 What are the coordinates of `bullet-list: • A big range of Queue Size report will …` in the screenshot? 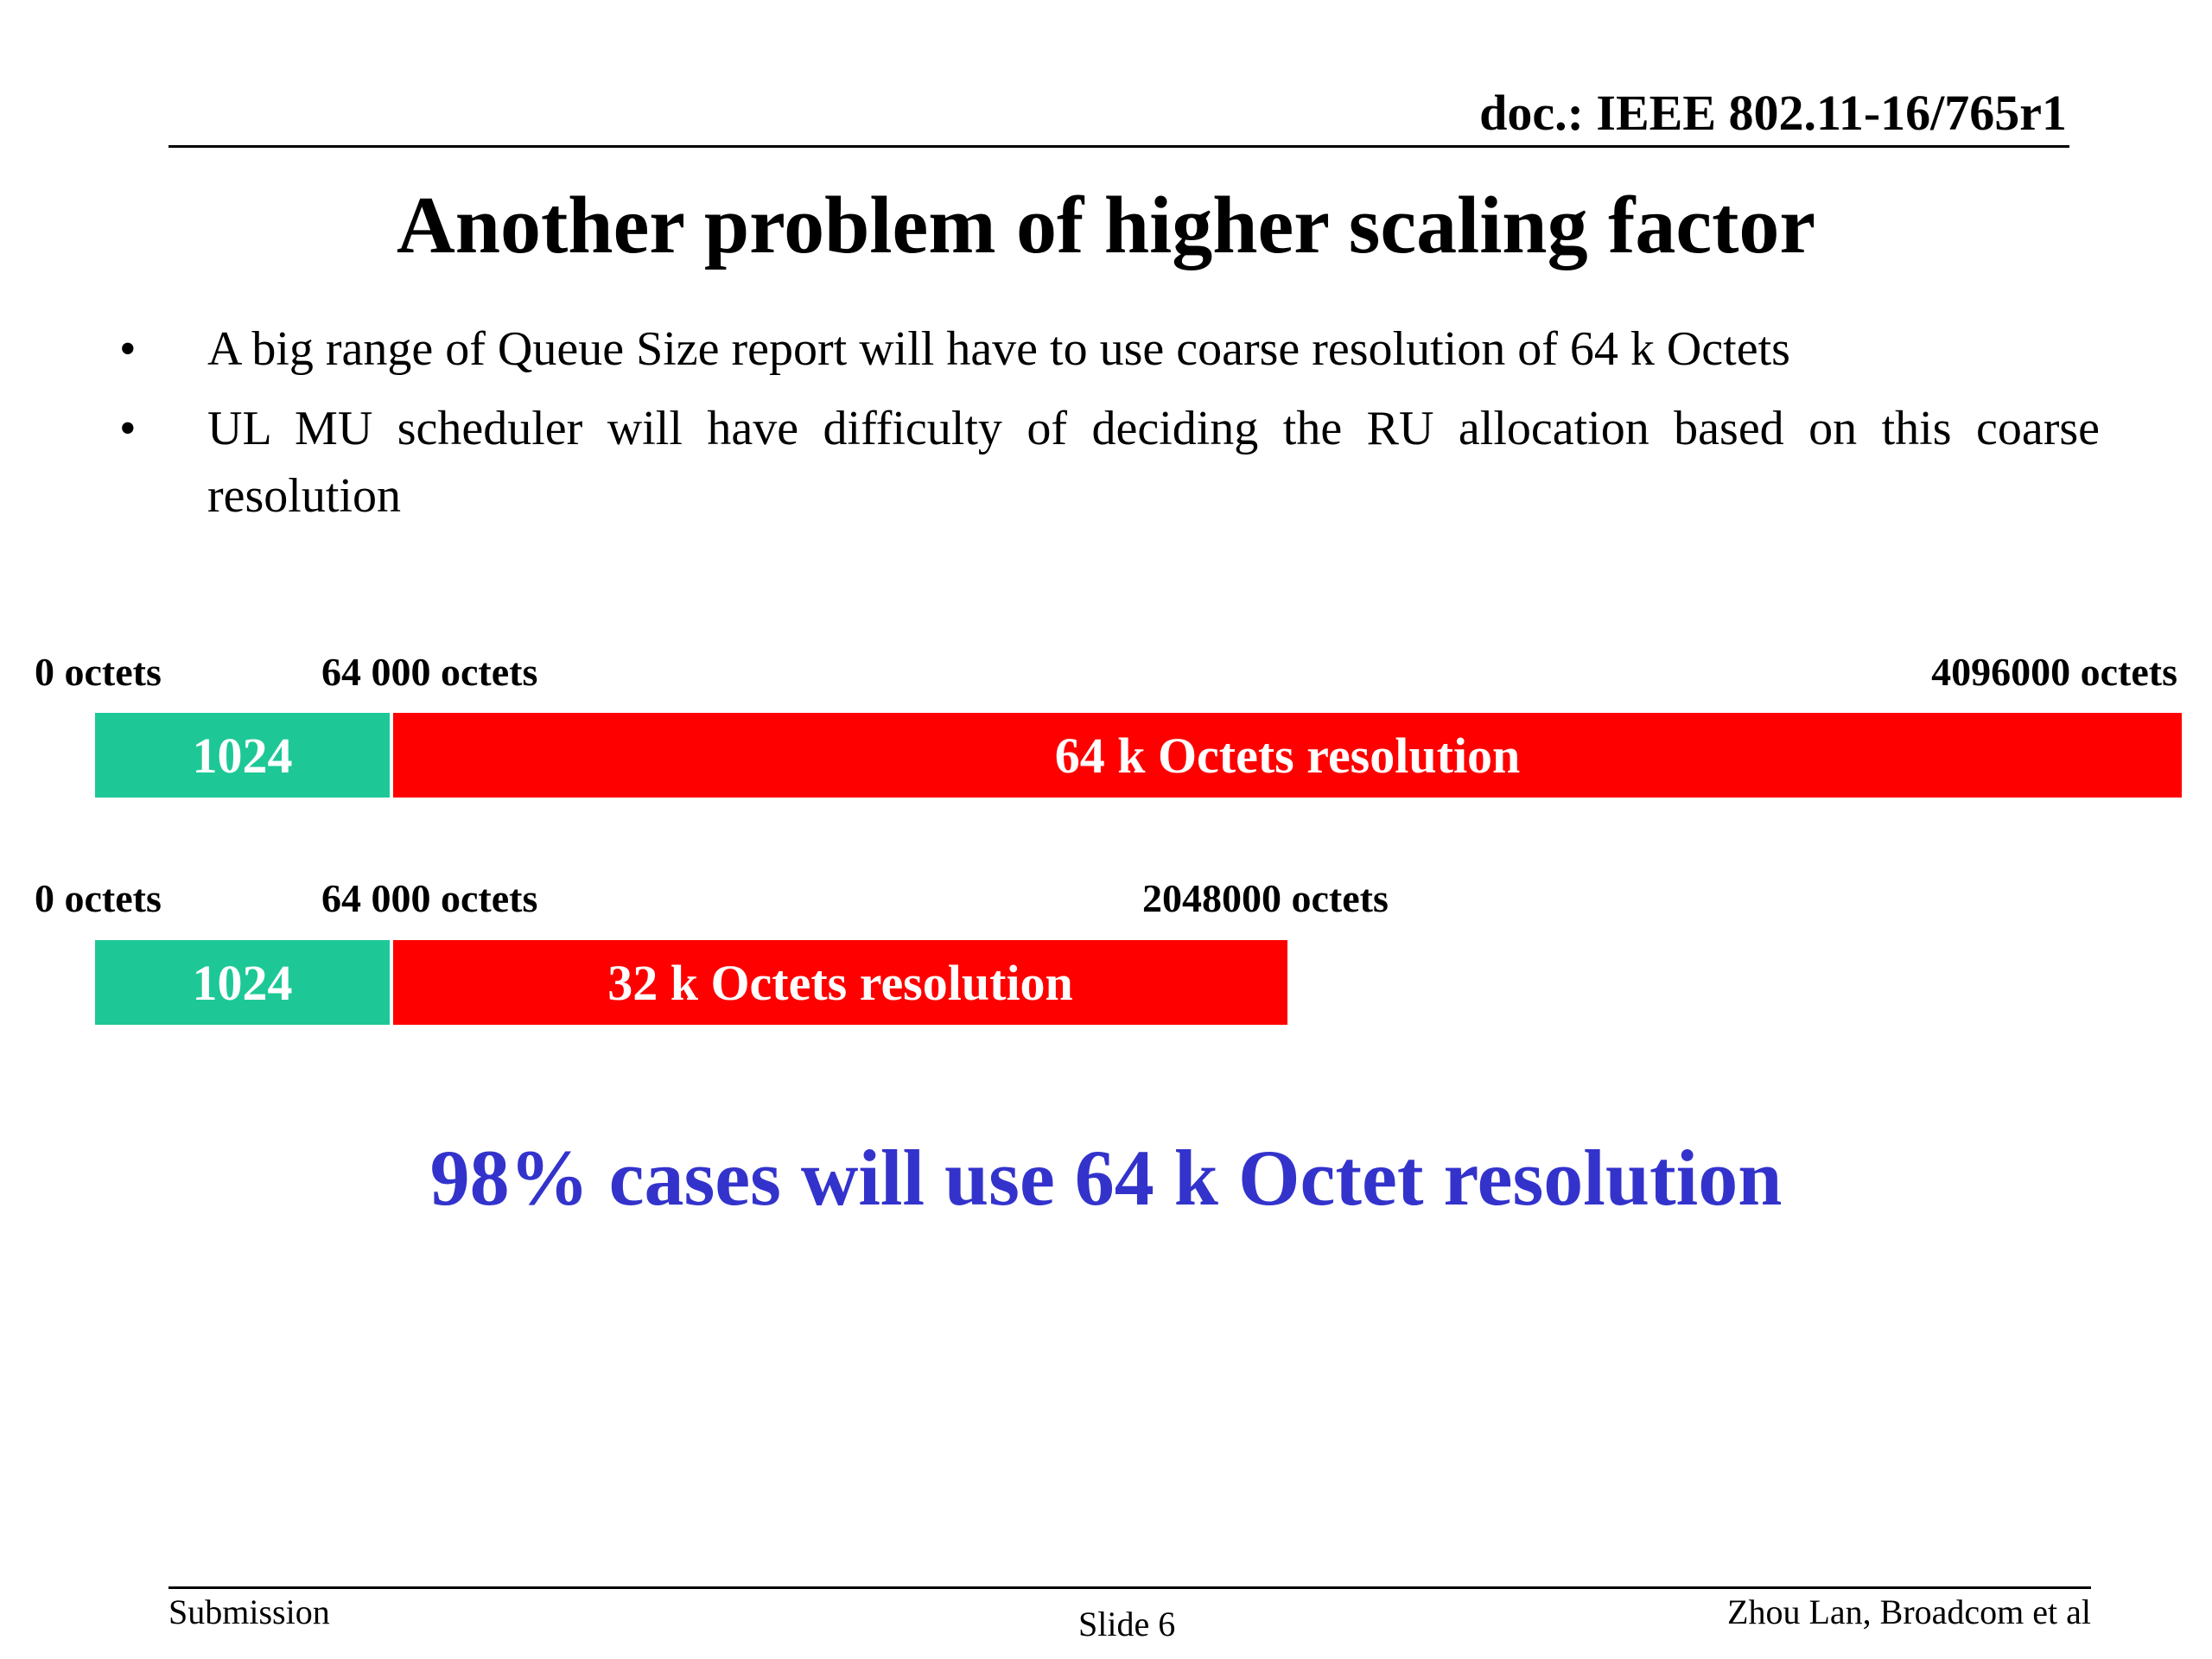 It's located at (1106, 428).